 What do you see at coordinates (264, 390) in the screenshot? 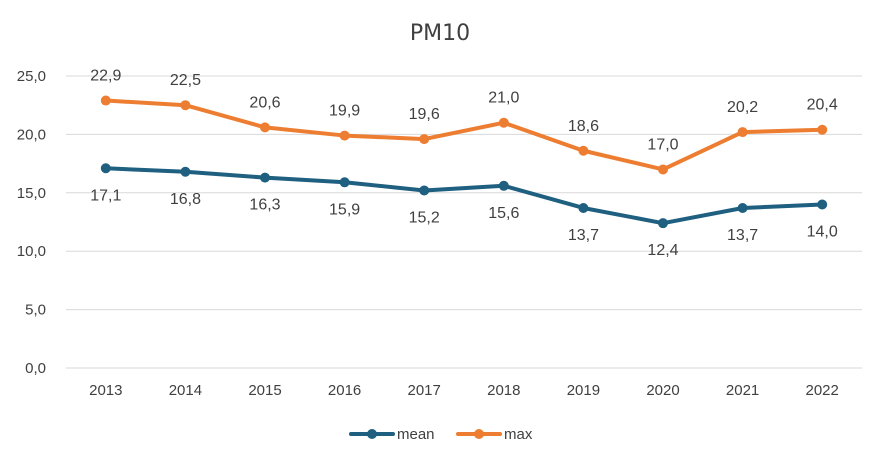
I see `x-tick-label: 2015` at bounding box center [264, 390].